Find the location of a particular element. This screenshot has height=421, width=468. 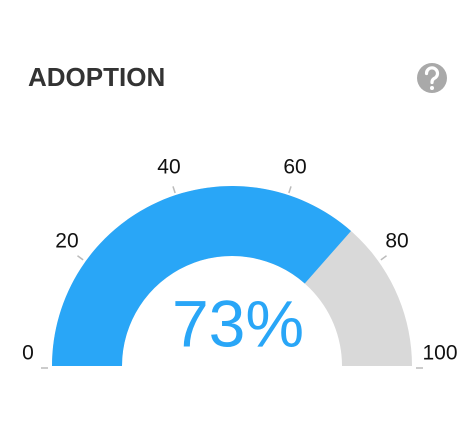

gauge-value-label: 73% is located at coordinates (238, 323).